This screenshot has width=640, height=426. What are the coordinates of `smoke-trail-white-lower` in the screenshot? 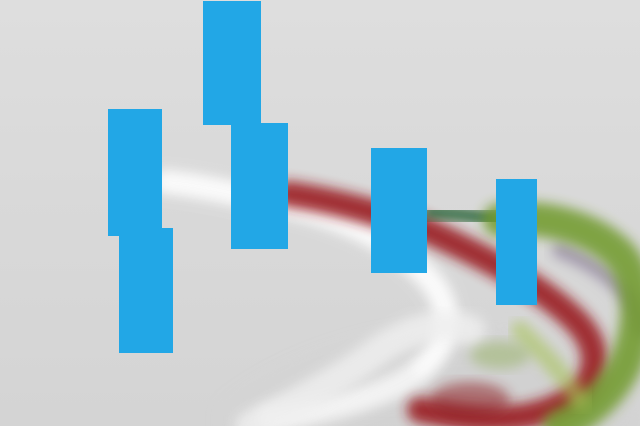 It's located at (360, 368).